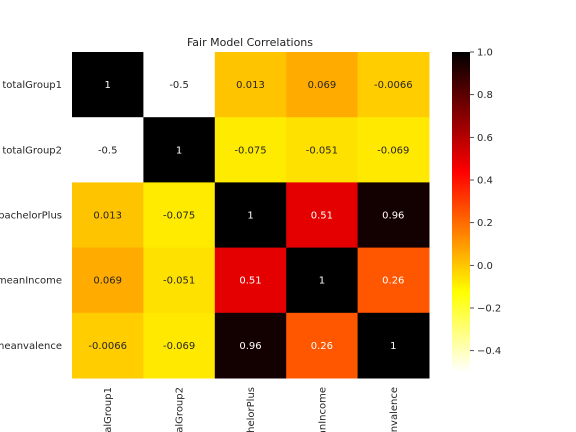 The width and height of the screenshot is (576, 432). I want to click on colorbar-gradient, so click(461, 212).